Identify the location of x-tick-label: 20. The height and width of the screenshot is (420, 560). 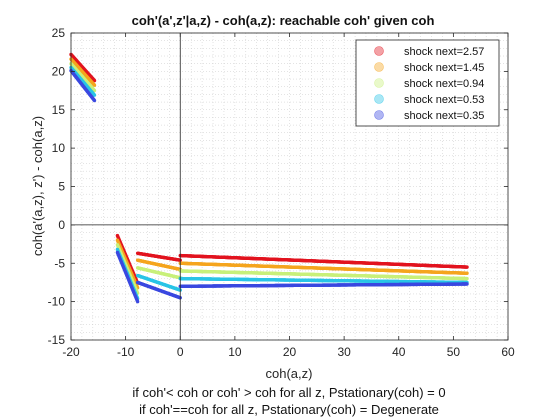
(290, 352).